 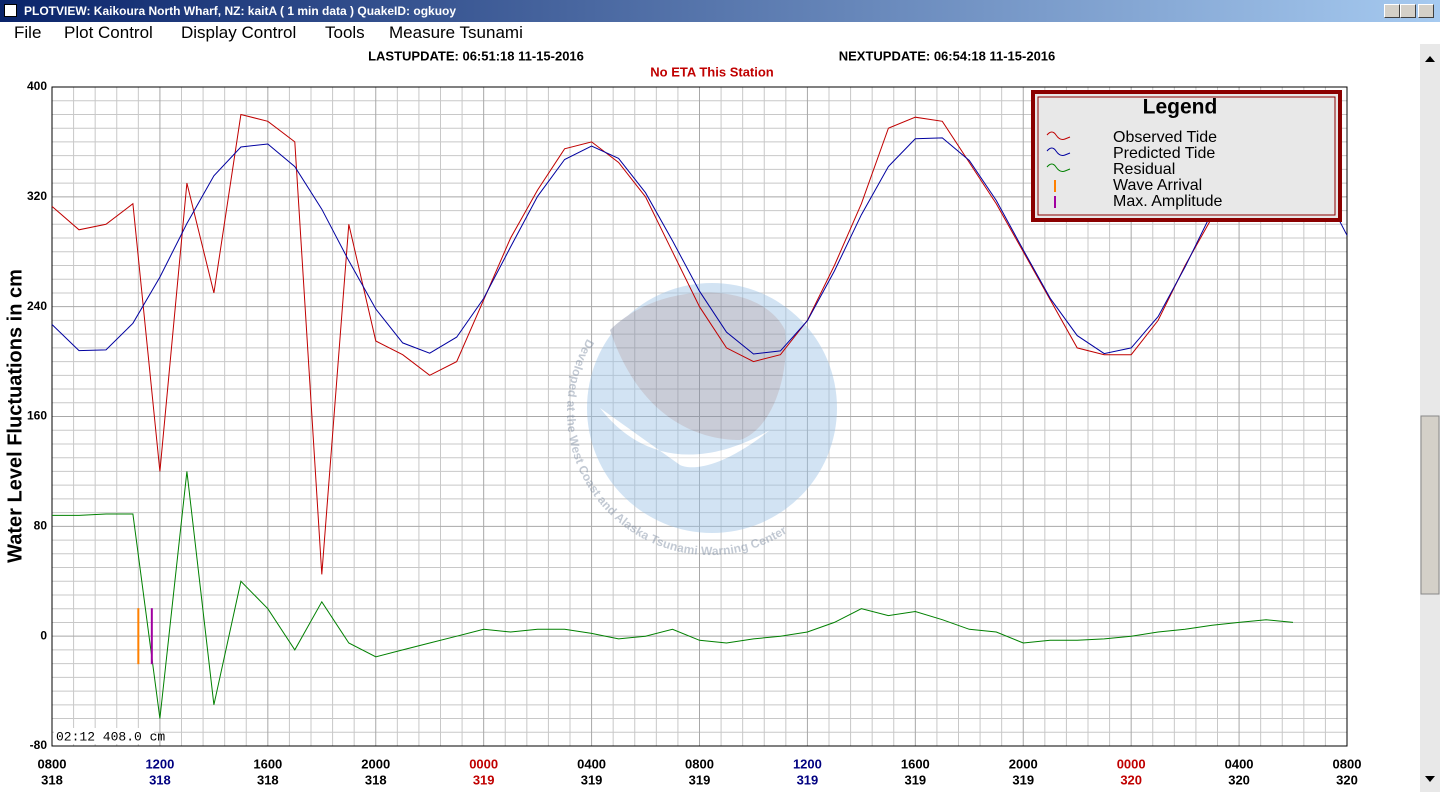 What do you see at coordinates (37, 416) in the screenshot?
I see `y-tick-label: 160` at bounding box center [37, 416].